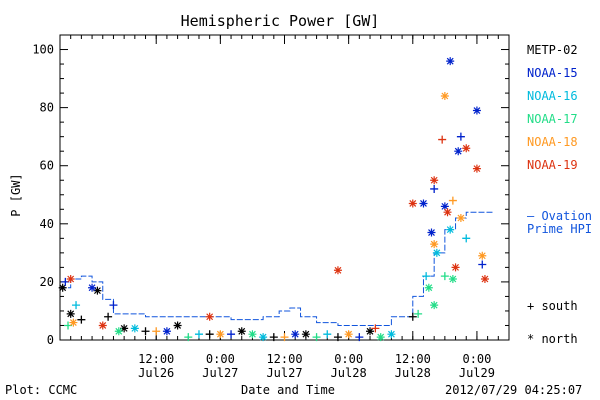 This screenshot has width=600, height=400. I want to click on y-tick-label: 80, so click(47, 108).